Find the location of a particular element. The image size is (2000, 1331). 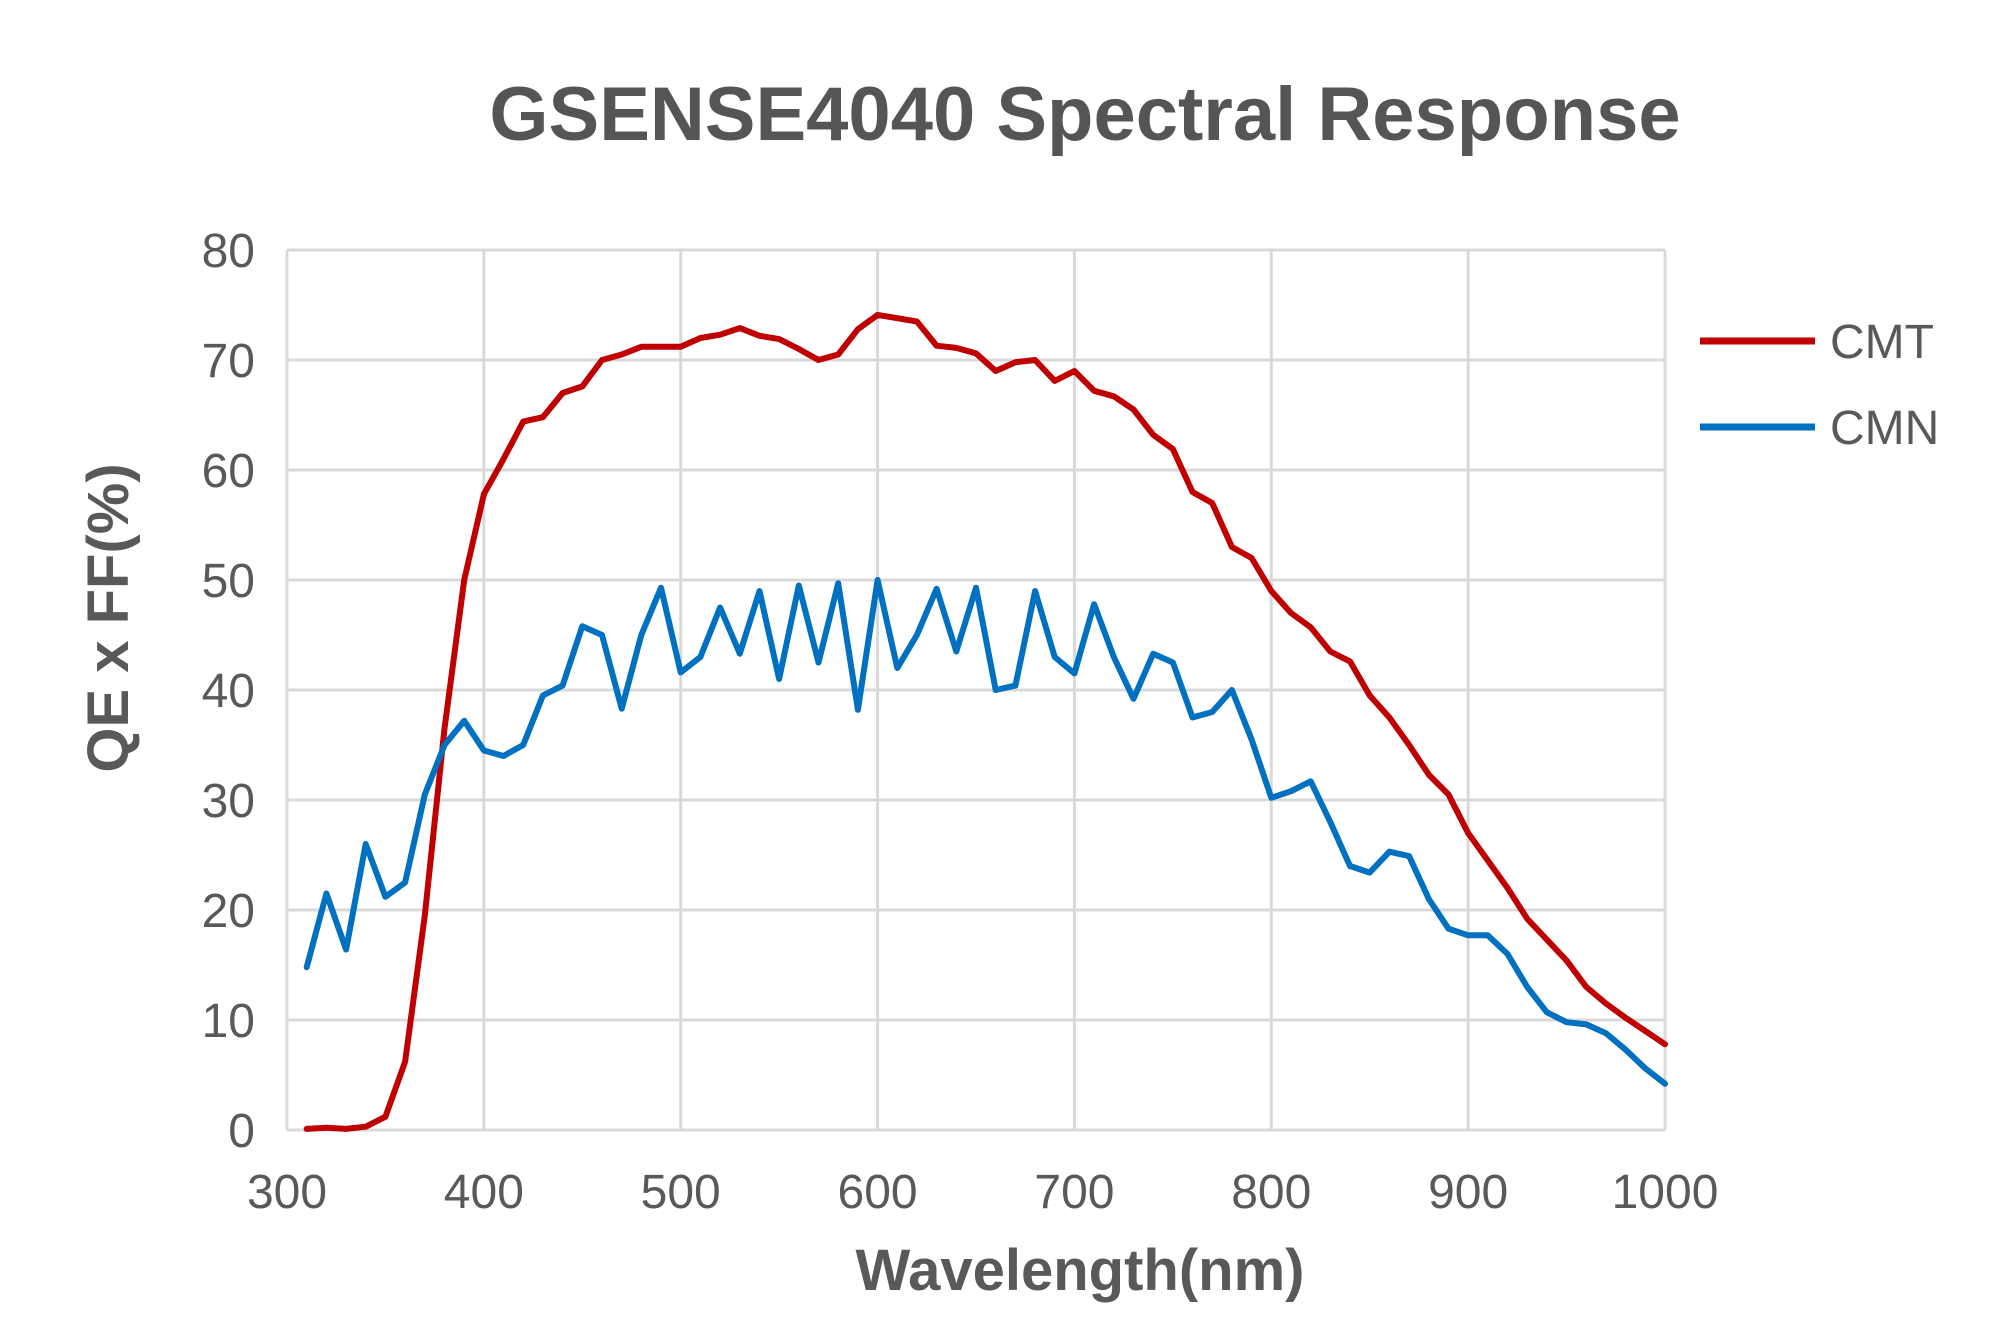

y-tick-label: 20 is located at coordinates (228, 911).